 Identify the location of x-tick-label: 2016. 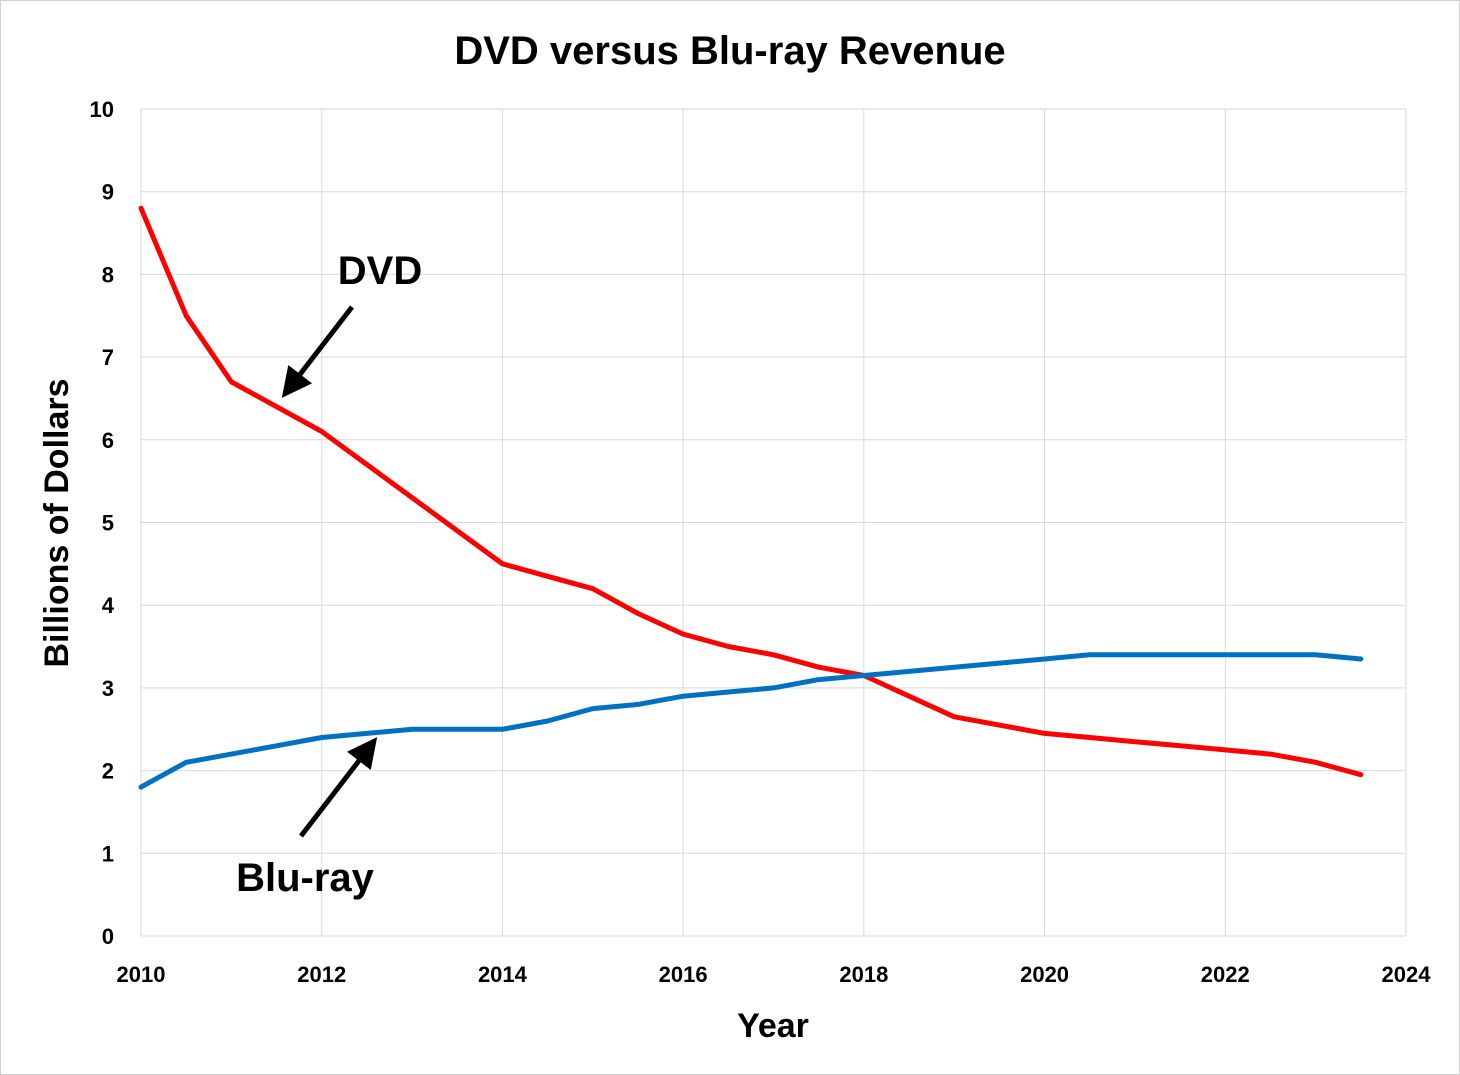
(683, 974).